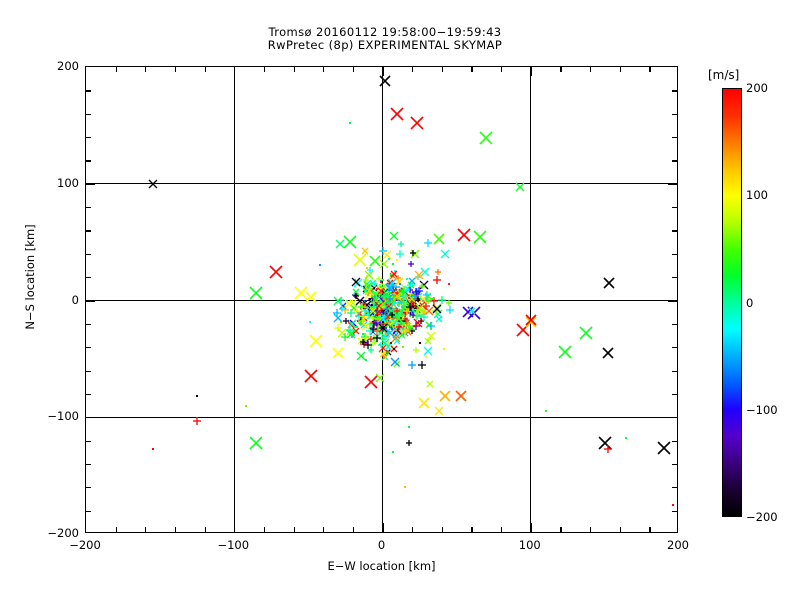 The width and height of the screenshot is (800, 600). Describe the element at coordinates (750, 302) in the screenshot. I see `colorbar-tick-label: 0` at that location.